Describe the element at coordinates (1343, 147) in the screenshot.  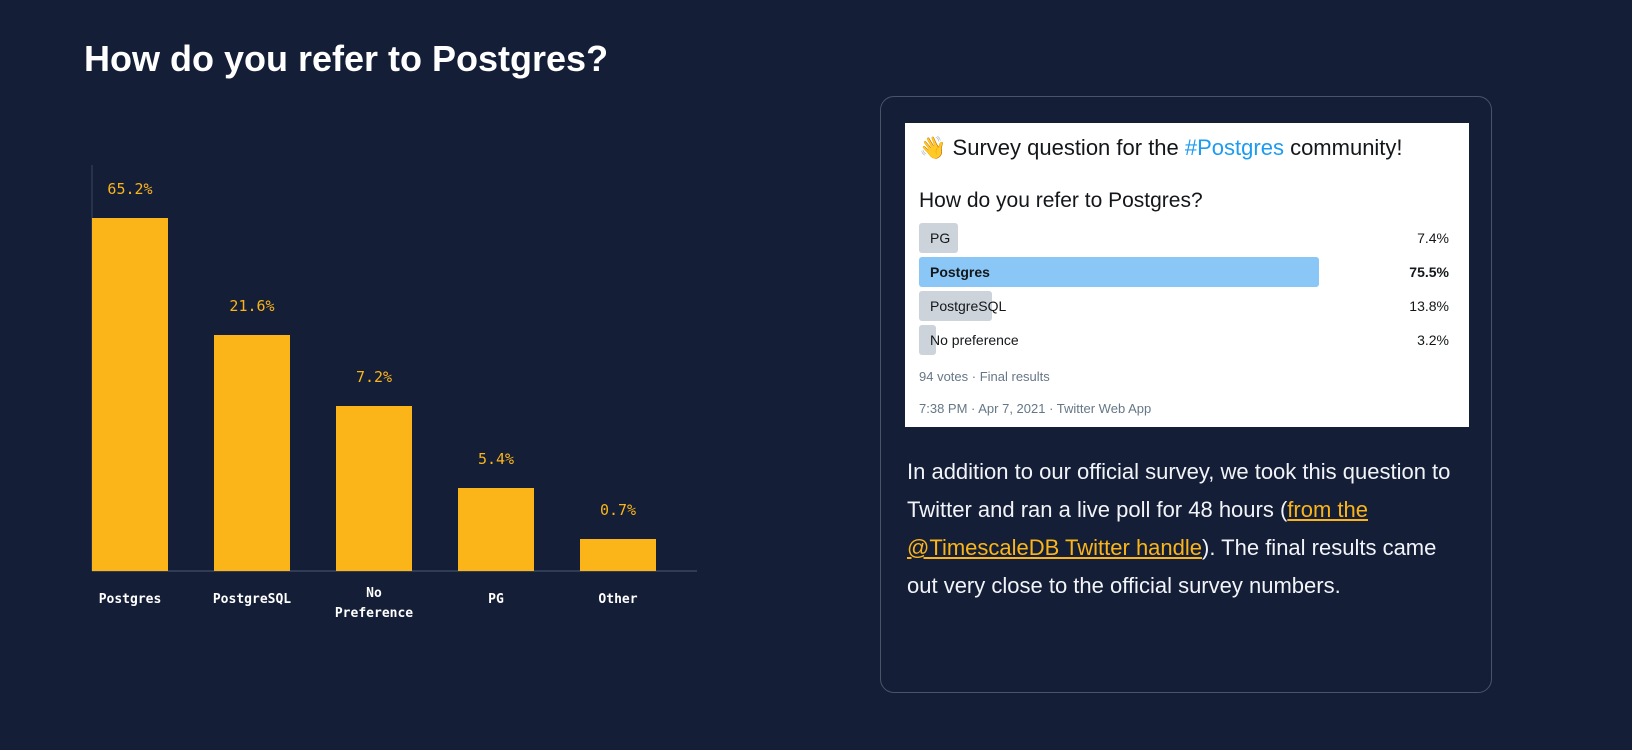
I see `tweet-header-text-end: community!` at that location.